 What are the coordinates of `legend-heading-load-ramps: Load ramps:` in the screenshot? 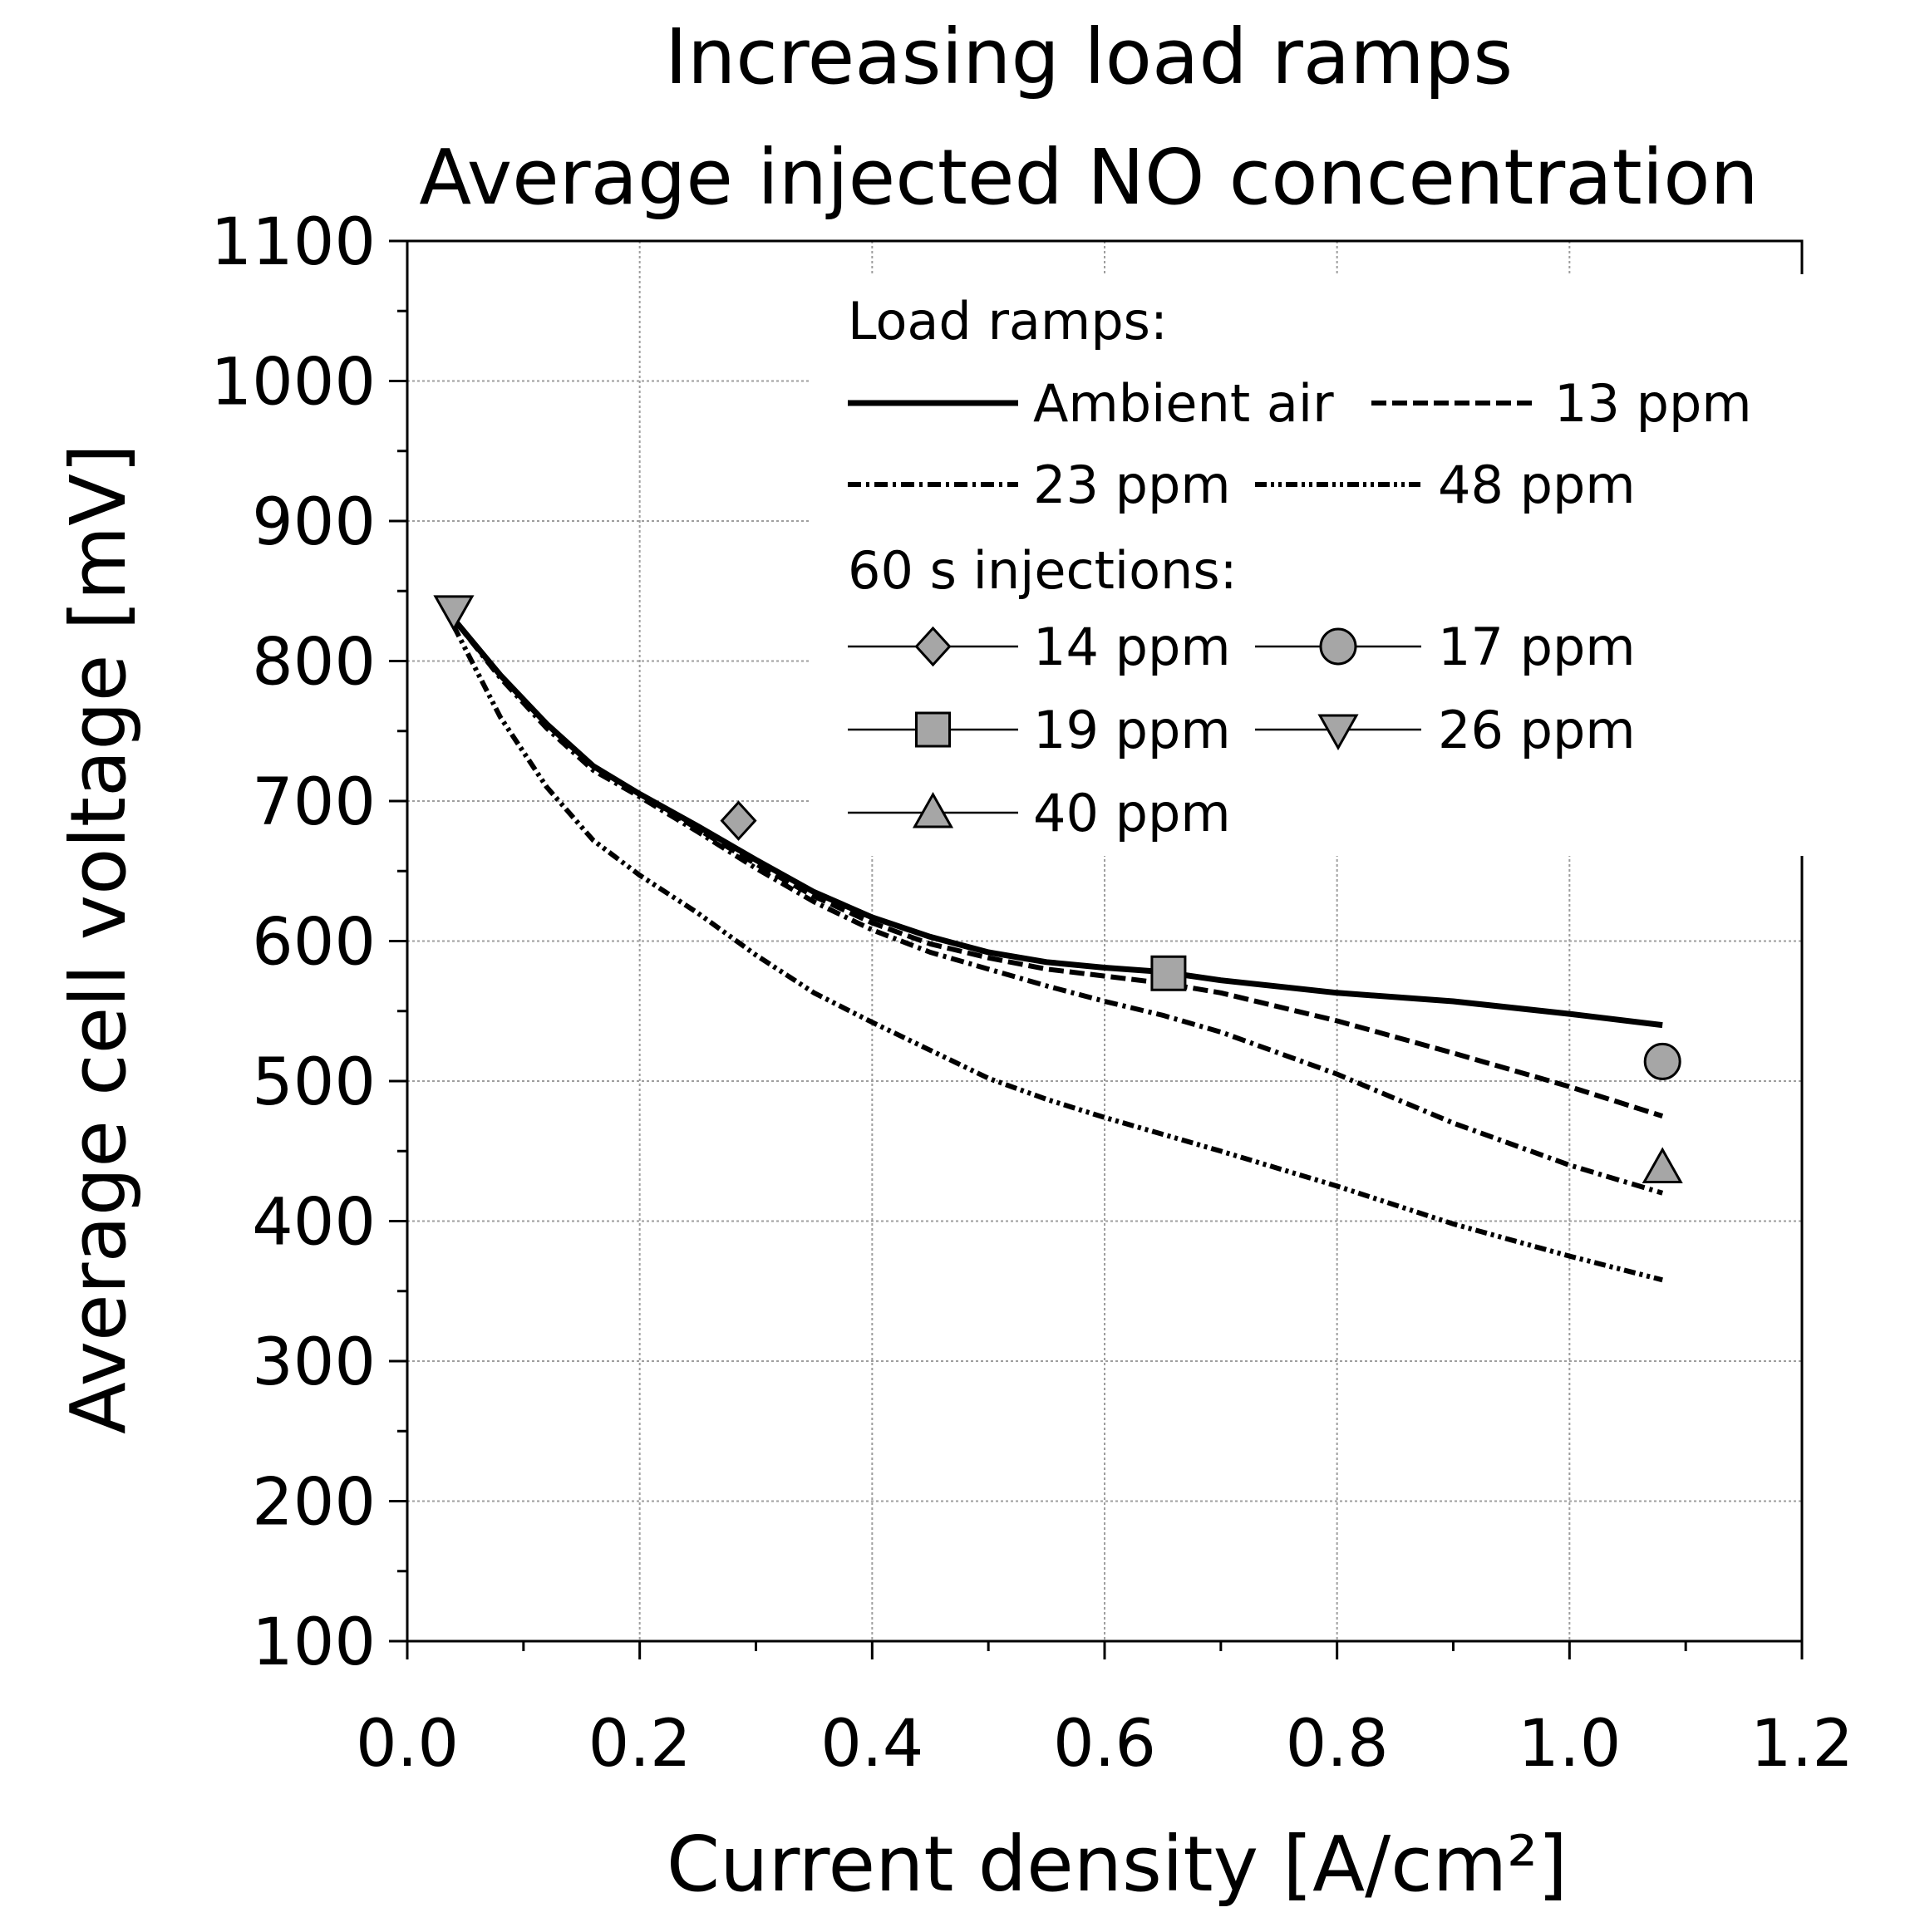 It's located at (1008, 321).